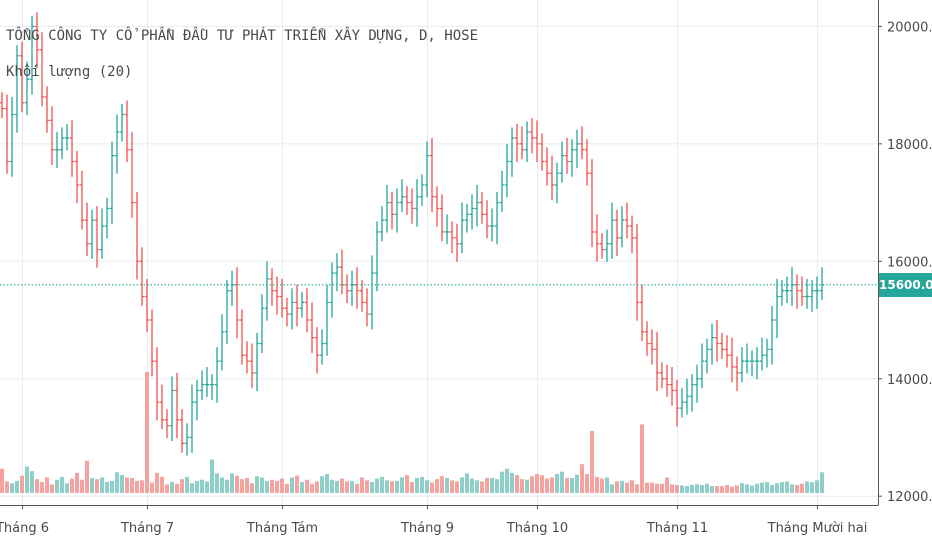 The height and width of the screenshot is (554, 932). I want to click on x-tick-label: Tháng 11, so click(677, 528).